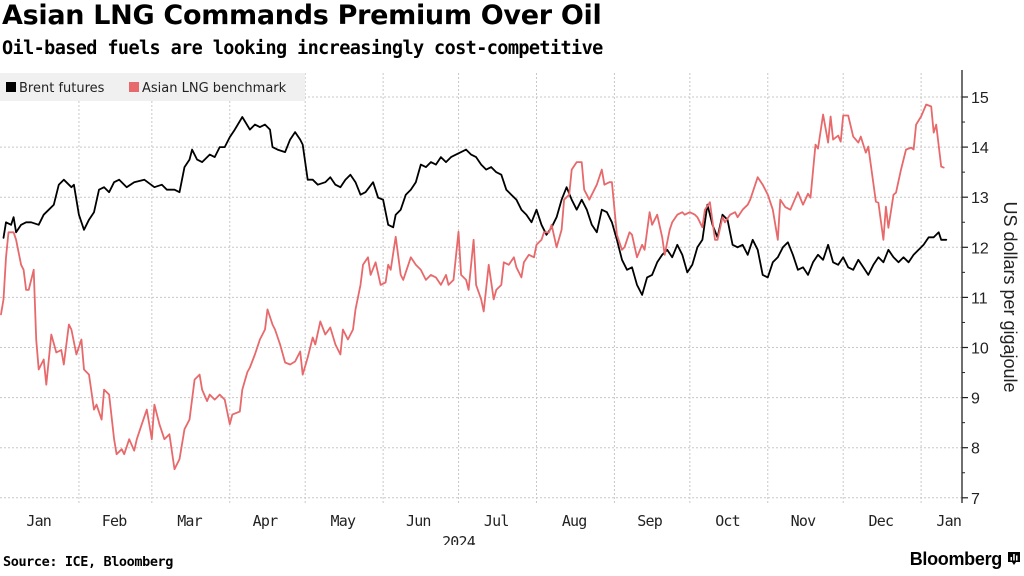 This screenshot has height=576, width=1024. Describe the element at coordinates (1010, 296) in the screenshot. I see `y-axis-title: US dollars per gigajoule` at that location.